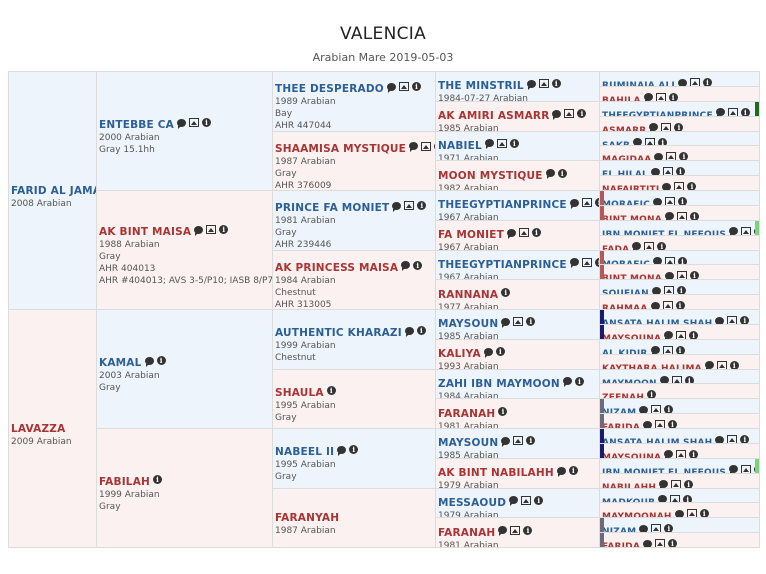 This screenshot has width=766, height=574. What do you see at coordinates (664, 232) in the screenshot?
I see `horse-name-link: IBN MONIET EL NEFOUS` at bounding box center [664, 232].